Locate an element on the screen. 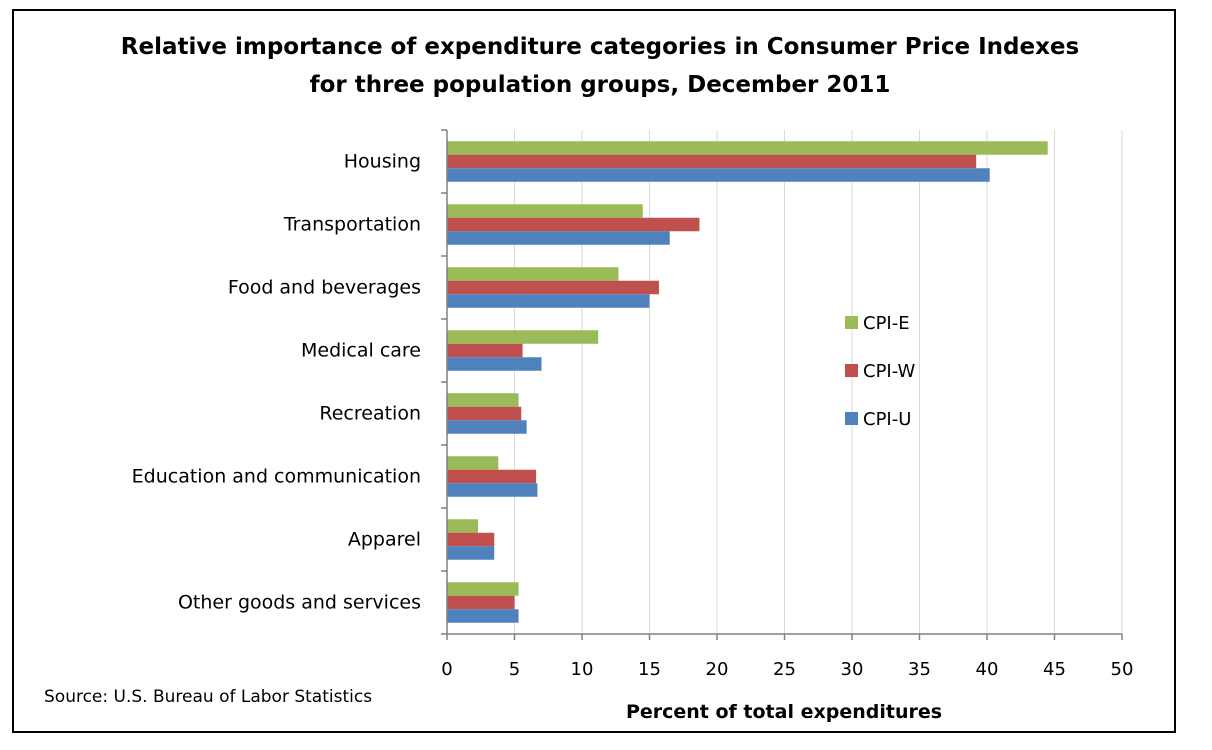 This screenshot has height=750, width=1212. category-label-0: Housing is located at coordinates (382, 162).